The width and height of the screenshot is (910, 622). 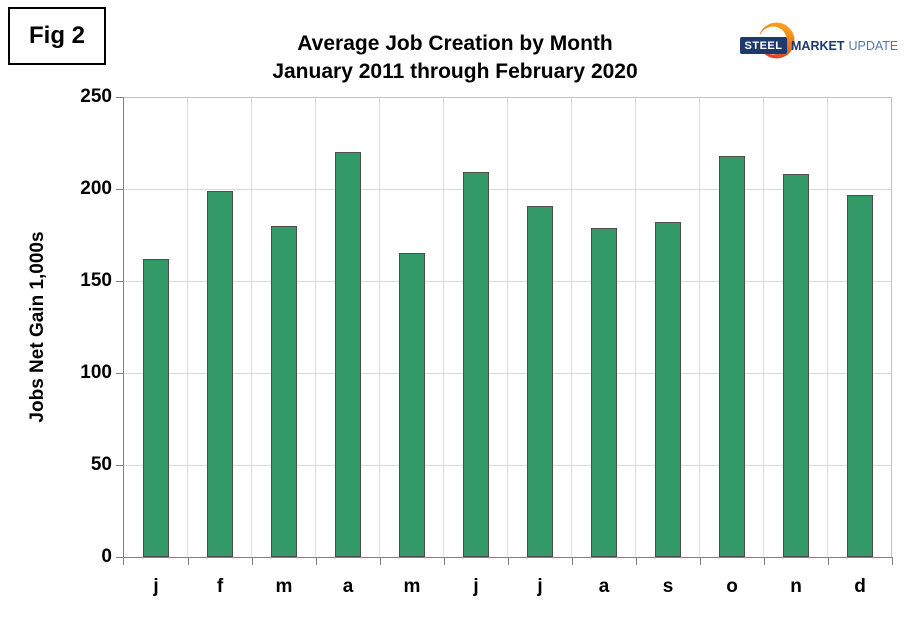 I want to click on y-tick-label: 150, so click(x=96, y=280).